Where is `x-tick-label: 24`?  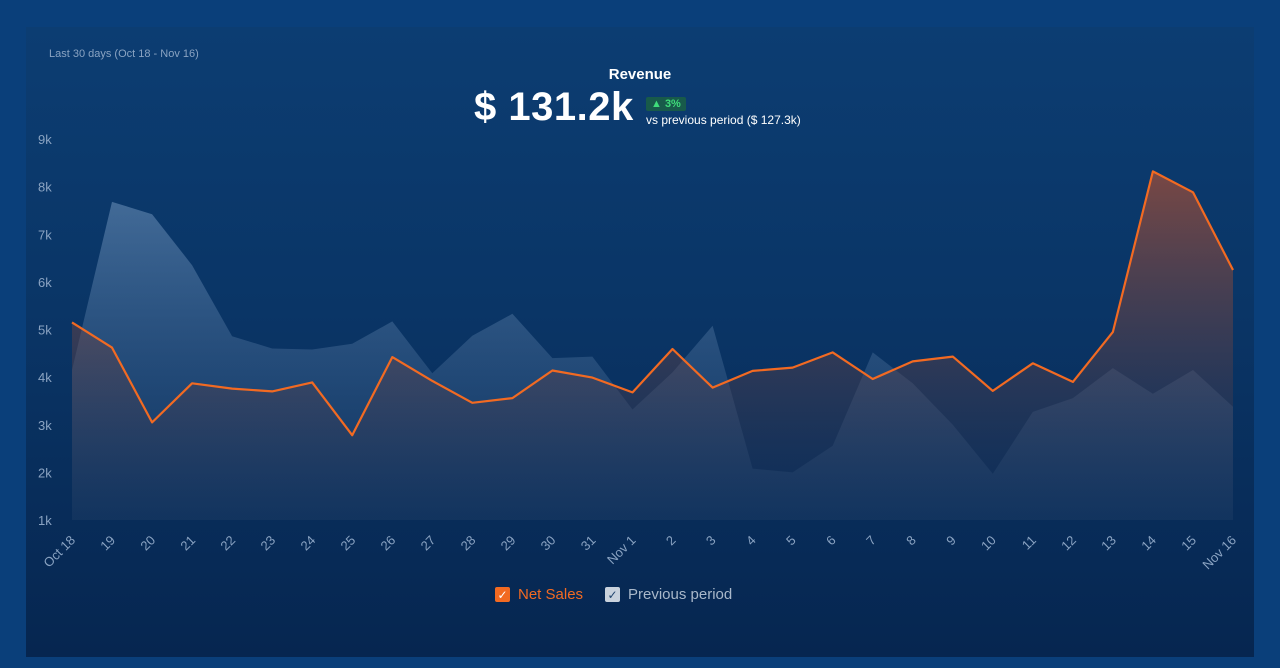 x-tick-label: 24 is located at coordinates (307, 543).